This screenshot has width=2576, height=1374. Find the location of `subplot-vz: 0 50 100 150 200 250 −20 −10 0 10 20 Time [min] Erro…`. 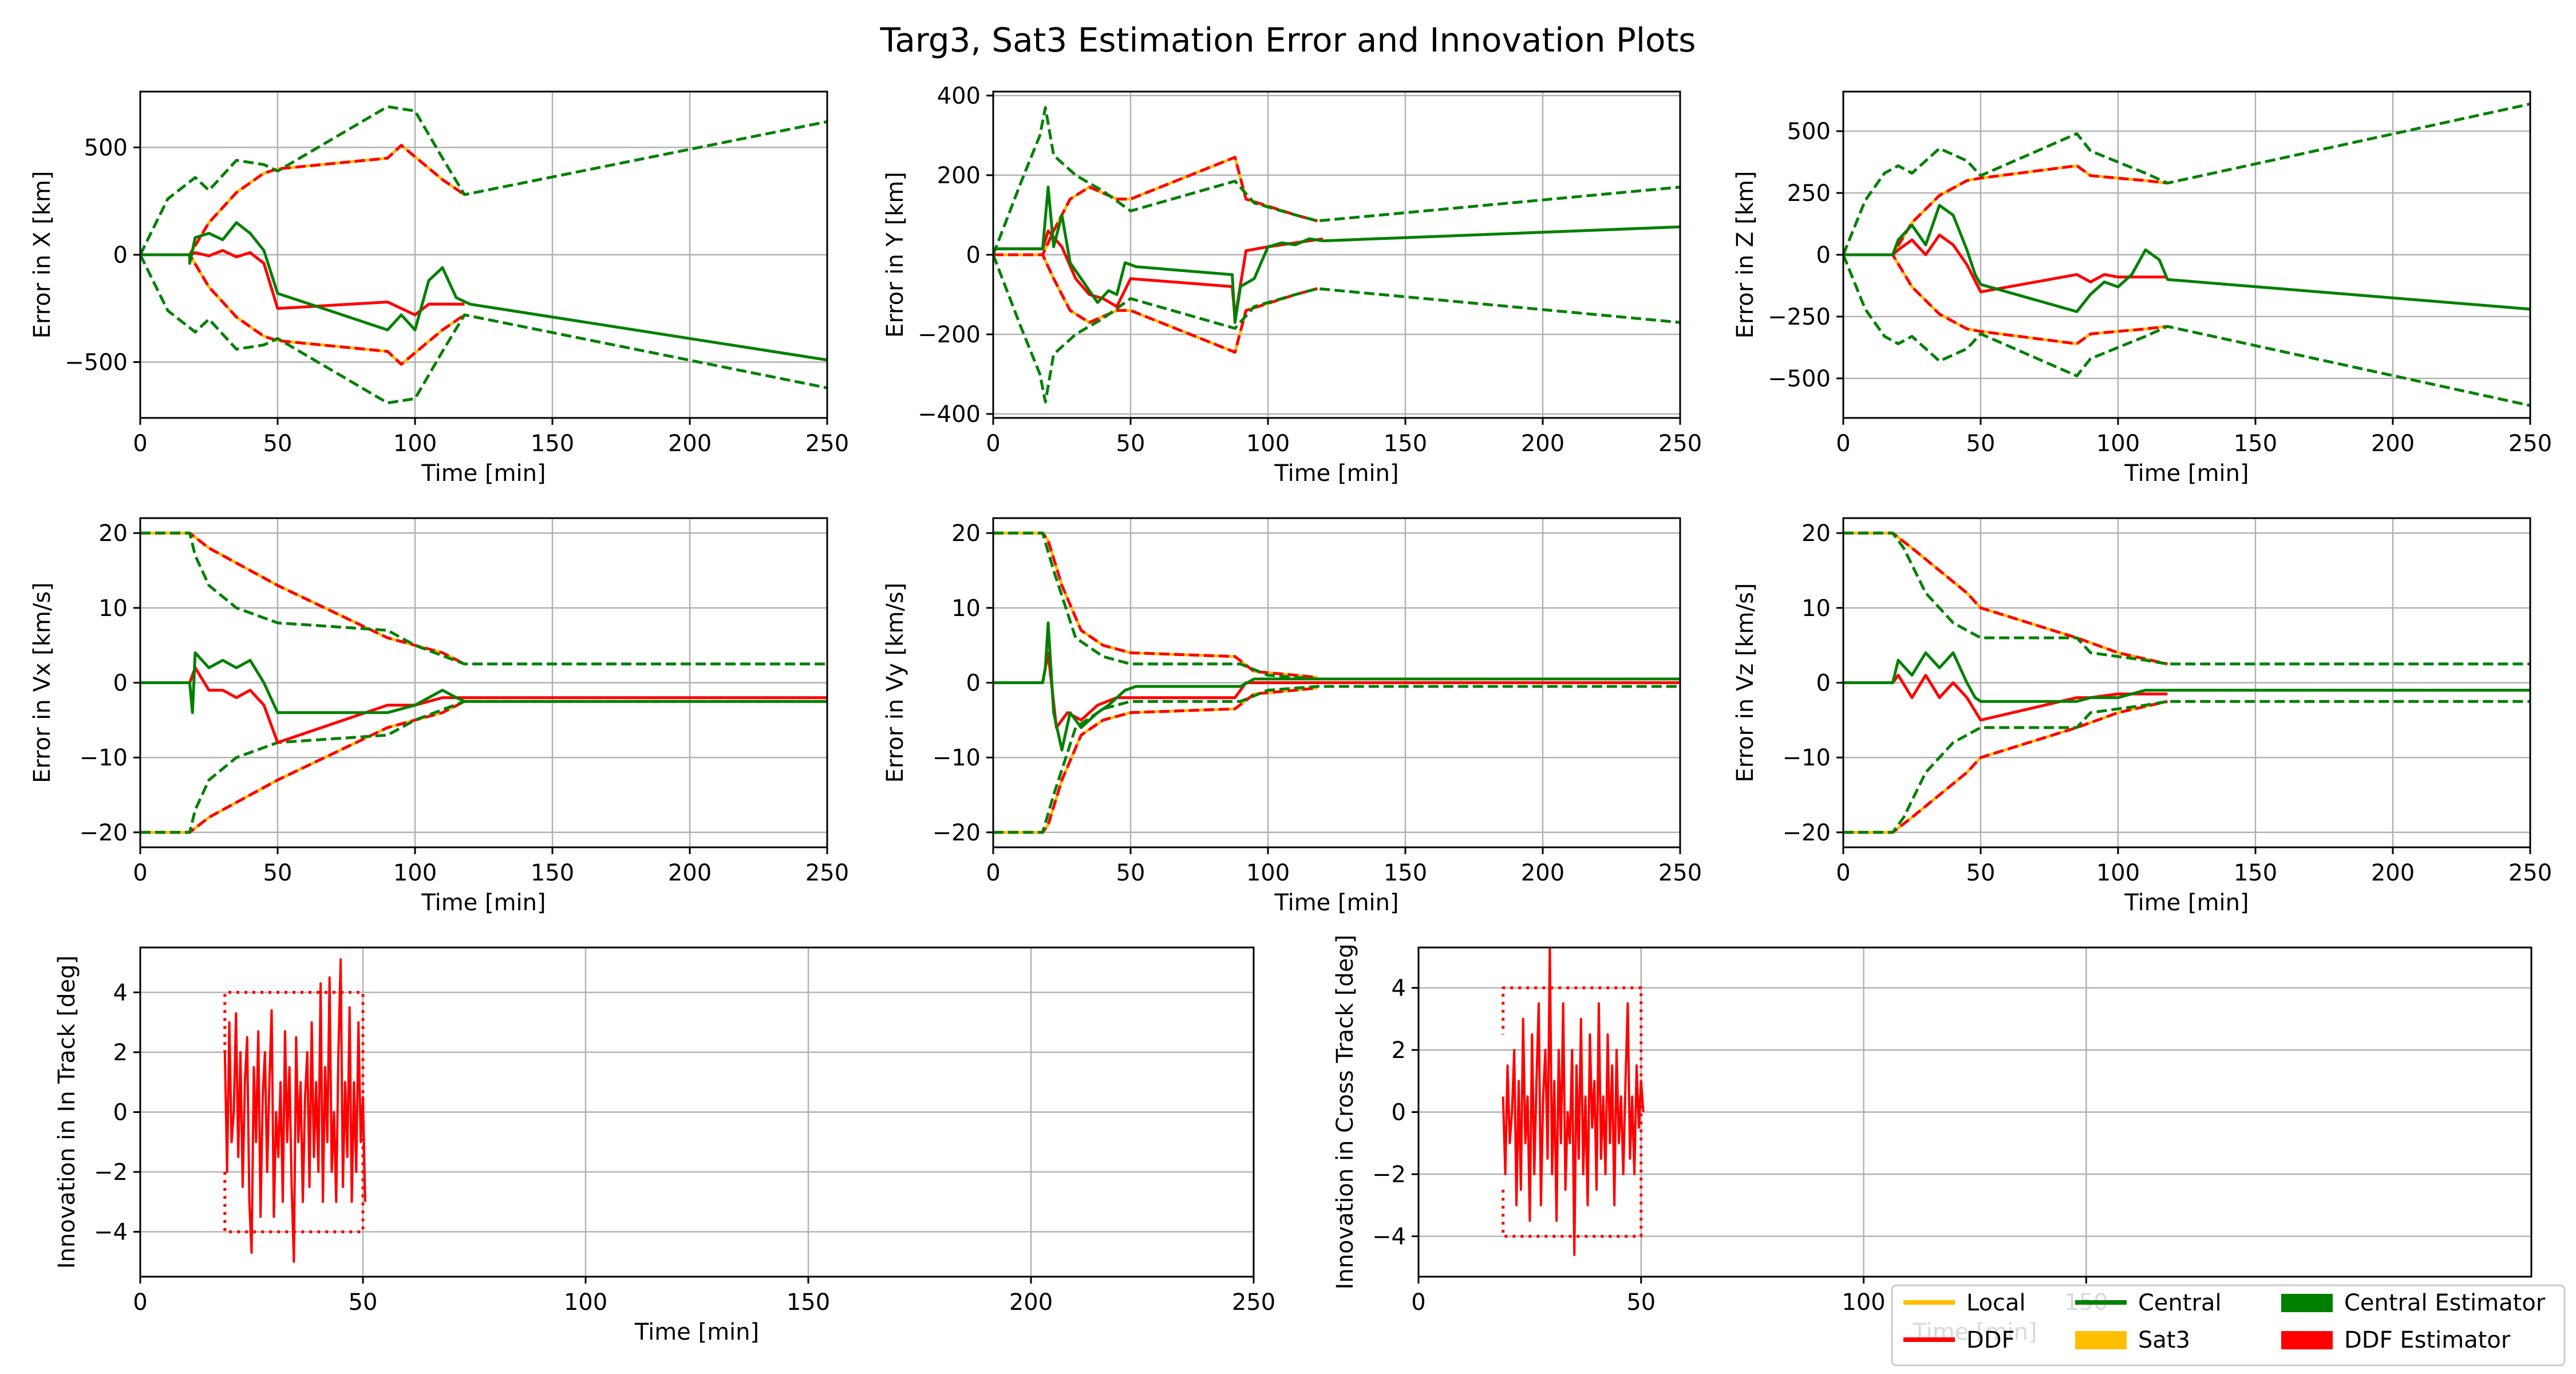

subplot-vz: 0 50 100 150 200 250 −20 −10 0 10 20 Time [min] Erro… is located at coordinates (2142, 717).